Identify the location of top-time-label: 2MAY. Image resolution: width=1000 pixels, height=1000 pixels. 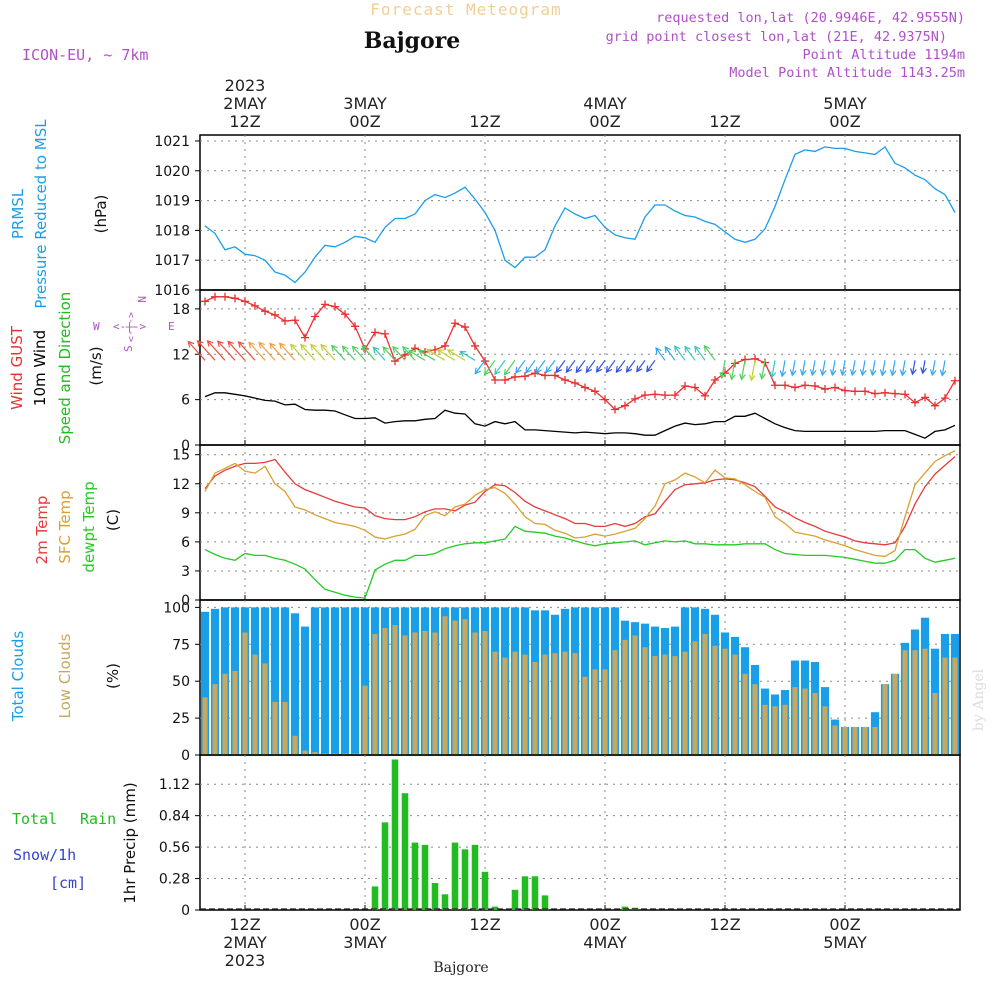
(245, 103).